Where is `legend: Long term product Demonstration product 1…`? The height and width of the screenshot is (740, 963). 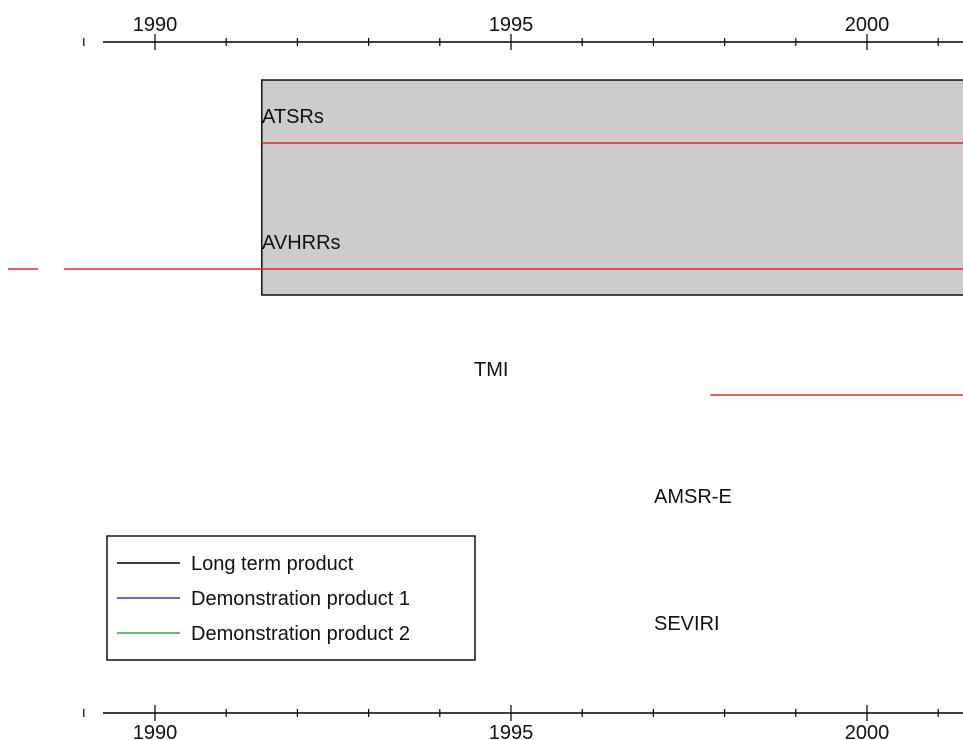
legend: Long term product Demonstration product 1… is located at coordinates (291, 598).